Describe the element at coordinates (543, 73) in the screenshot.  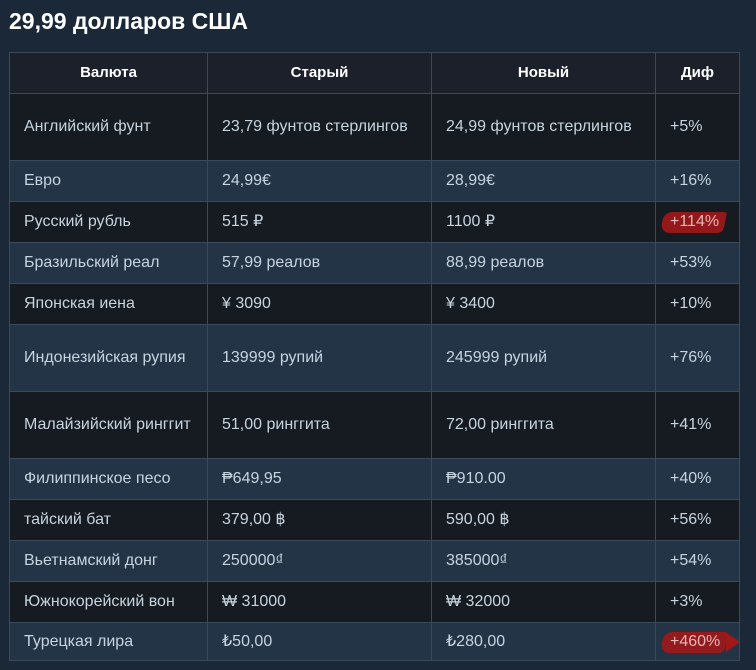
I see `header-new-price: Новый` at that location.